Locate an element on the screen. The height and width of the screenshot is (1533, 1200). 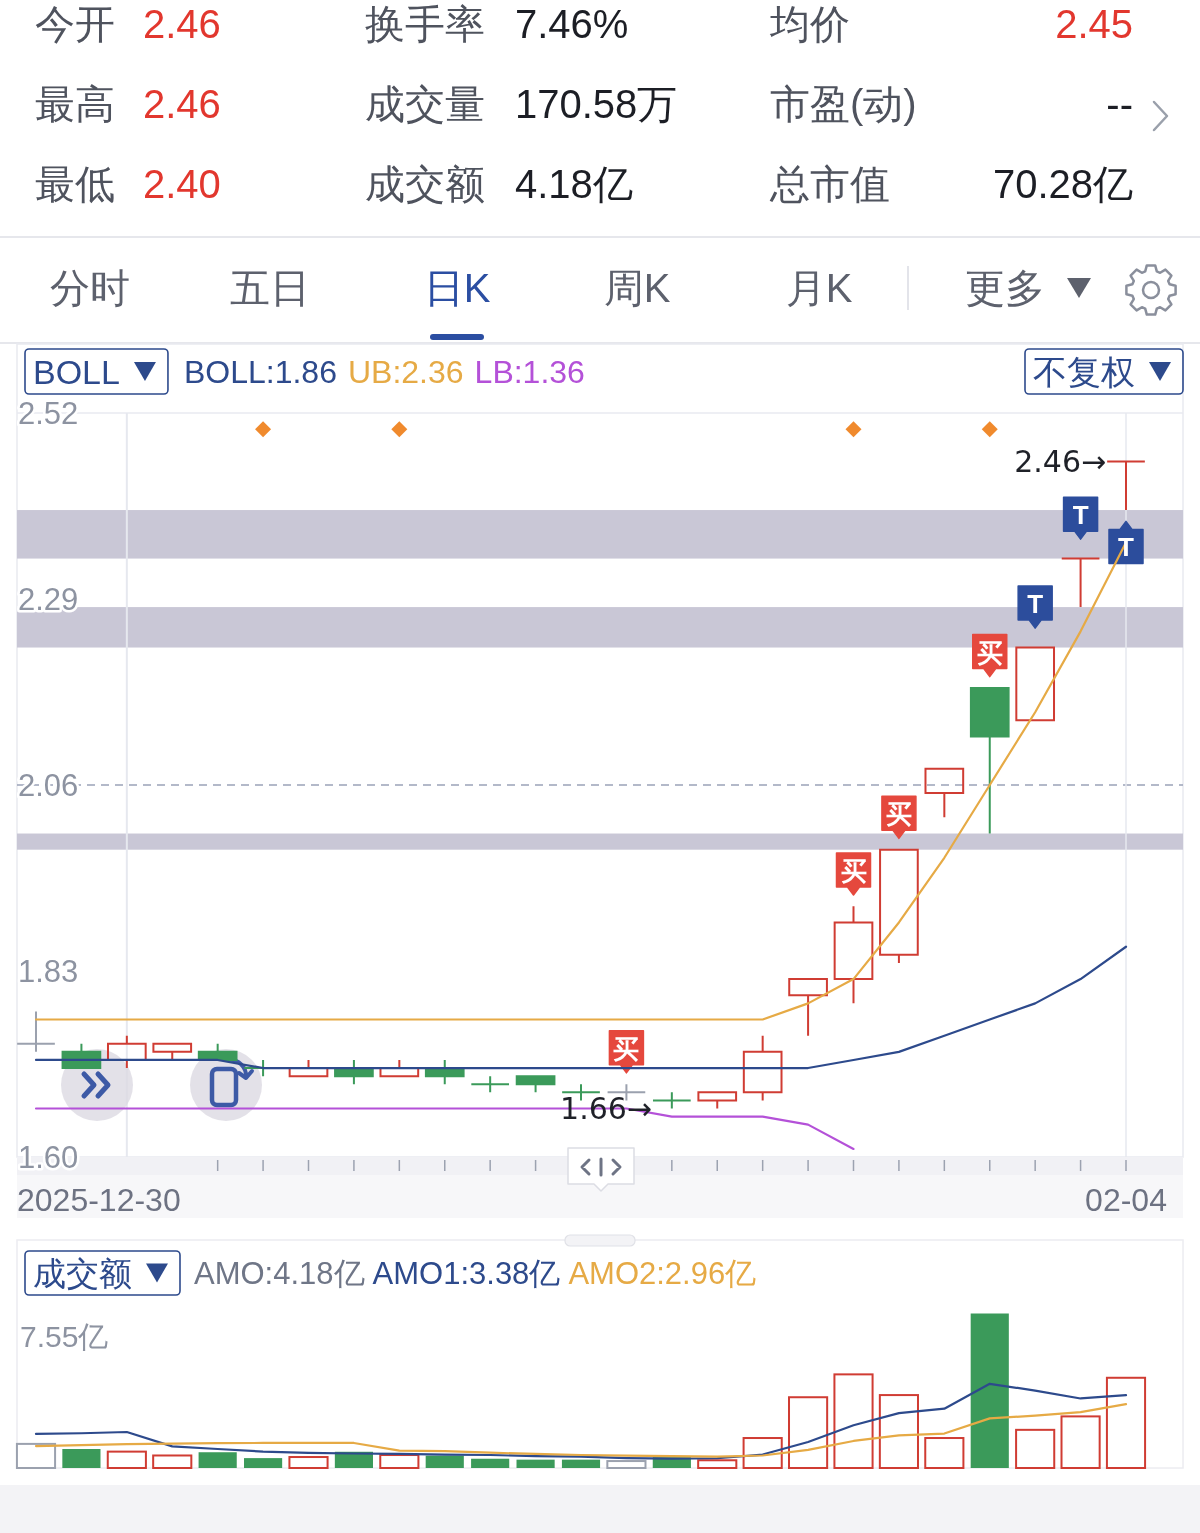
y-tick-label: 2.52 is located at coordinates (48, 413).